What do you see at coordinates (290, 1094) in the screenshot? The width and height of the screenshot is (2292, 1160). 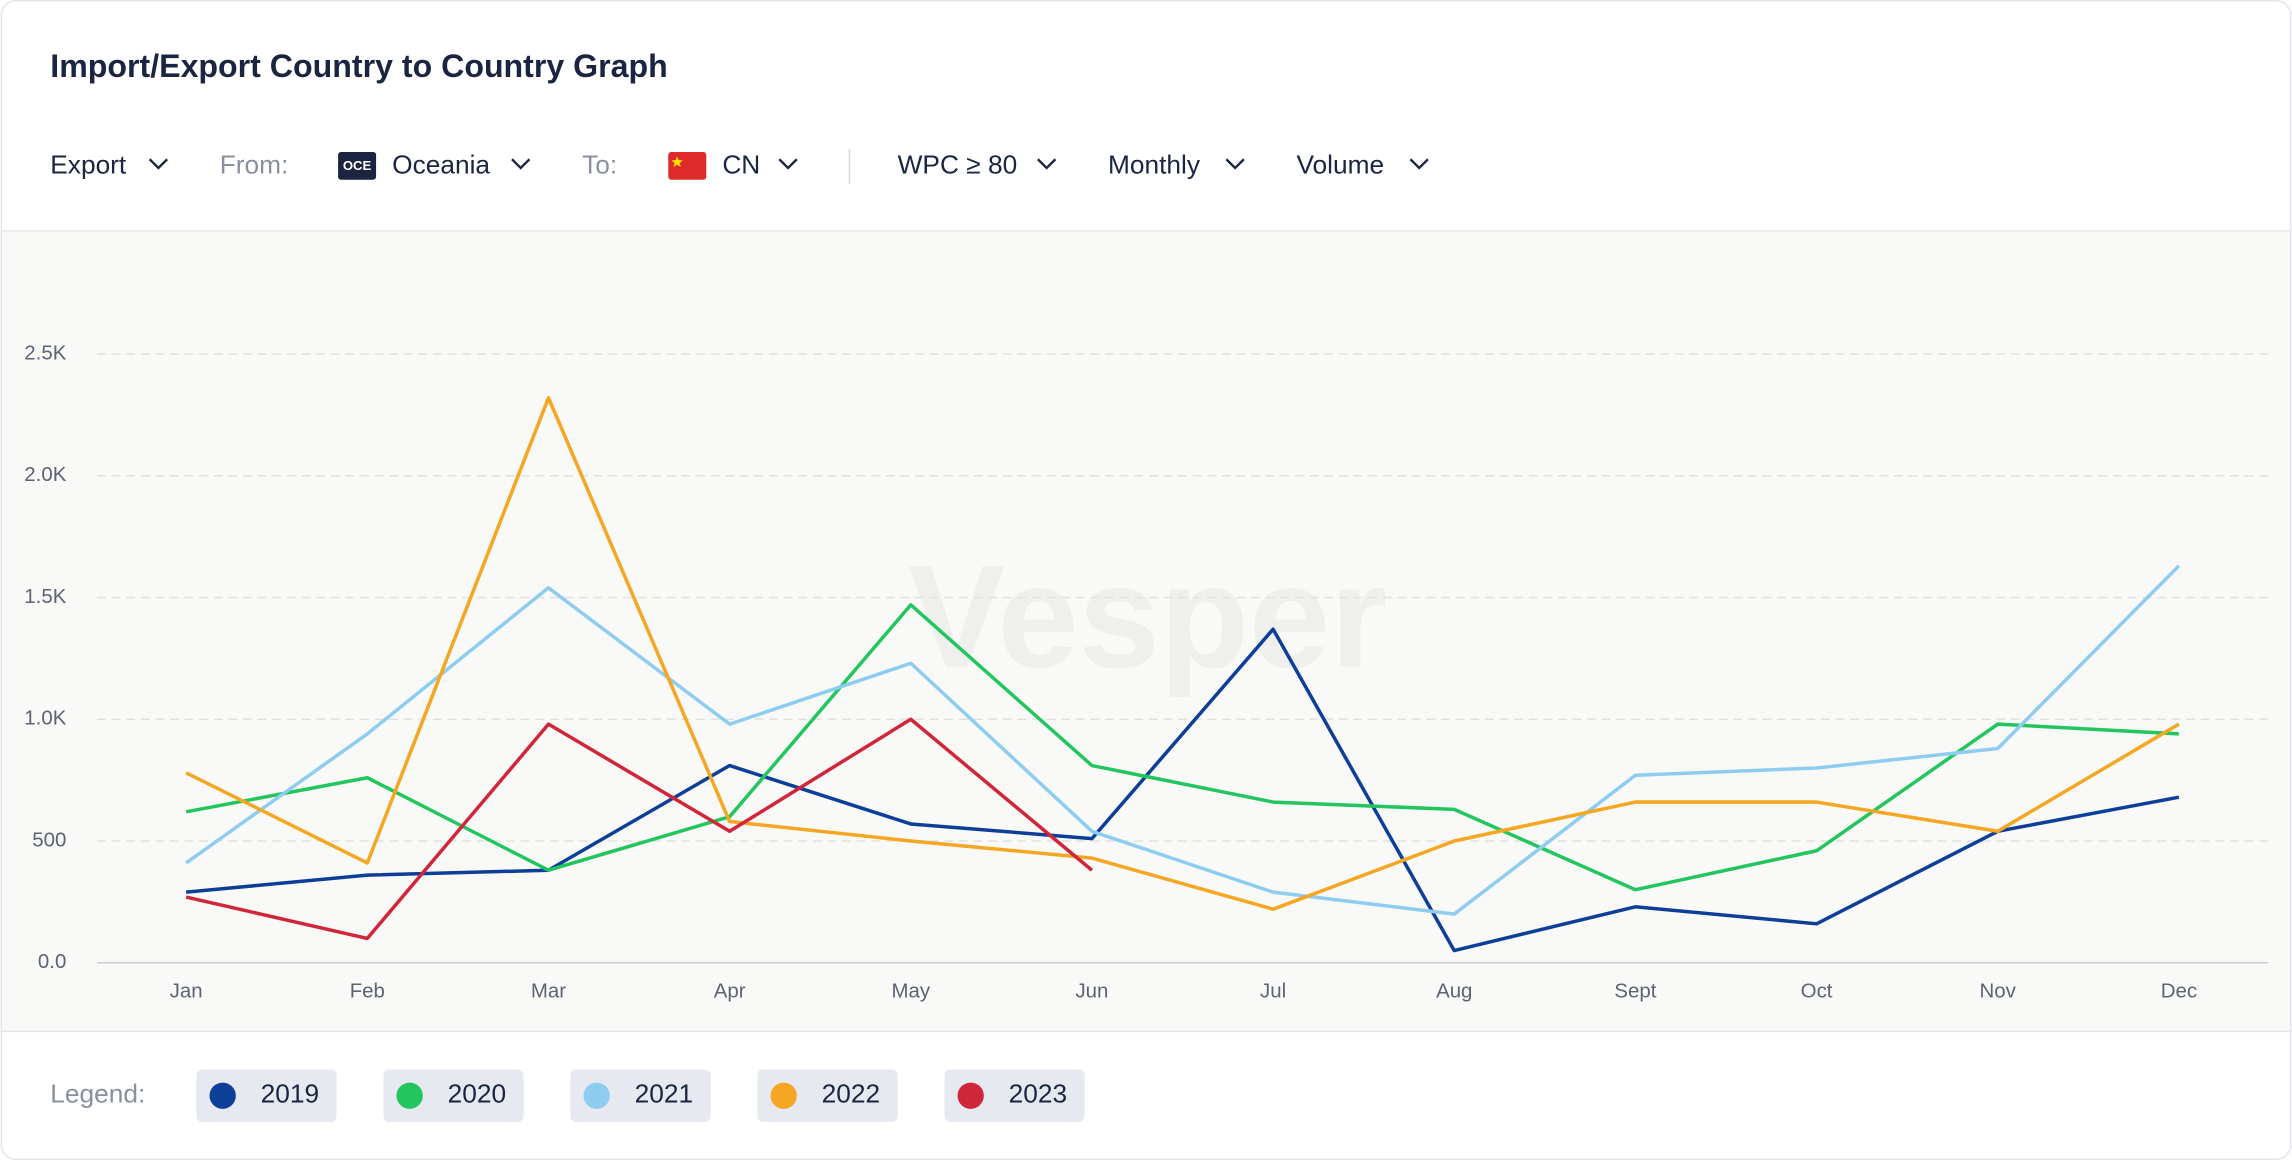 I see `legend-text: 2019` at bounding box center [290, 1094].